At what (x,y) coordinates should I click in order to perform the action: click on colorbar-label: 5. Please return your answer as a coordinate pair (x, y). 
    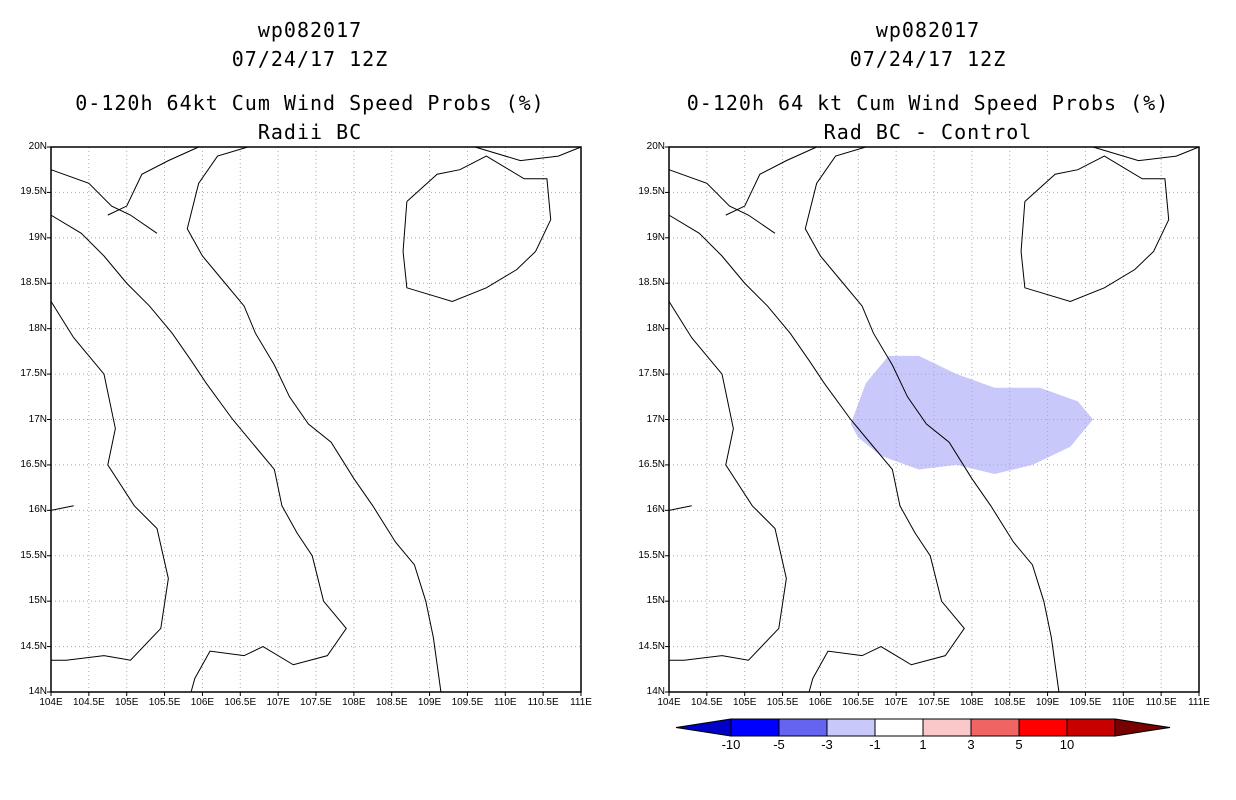
    Looking at the image, I should click on (1019, 744).